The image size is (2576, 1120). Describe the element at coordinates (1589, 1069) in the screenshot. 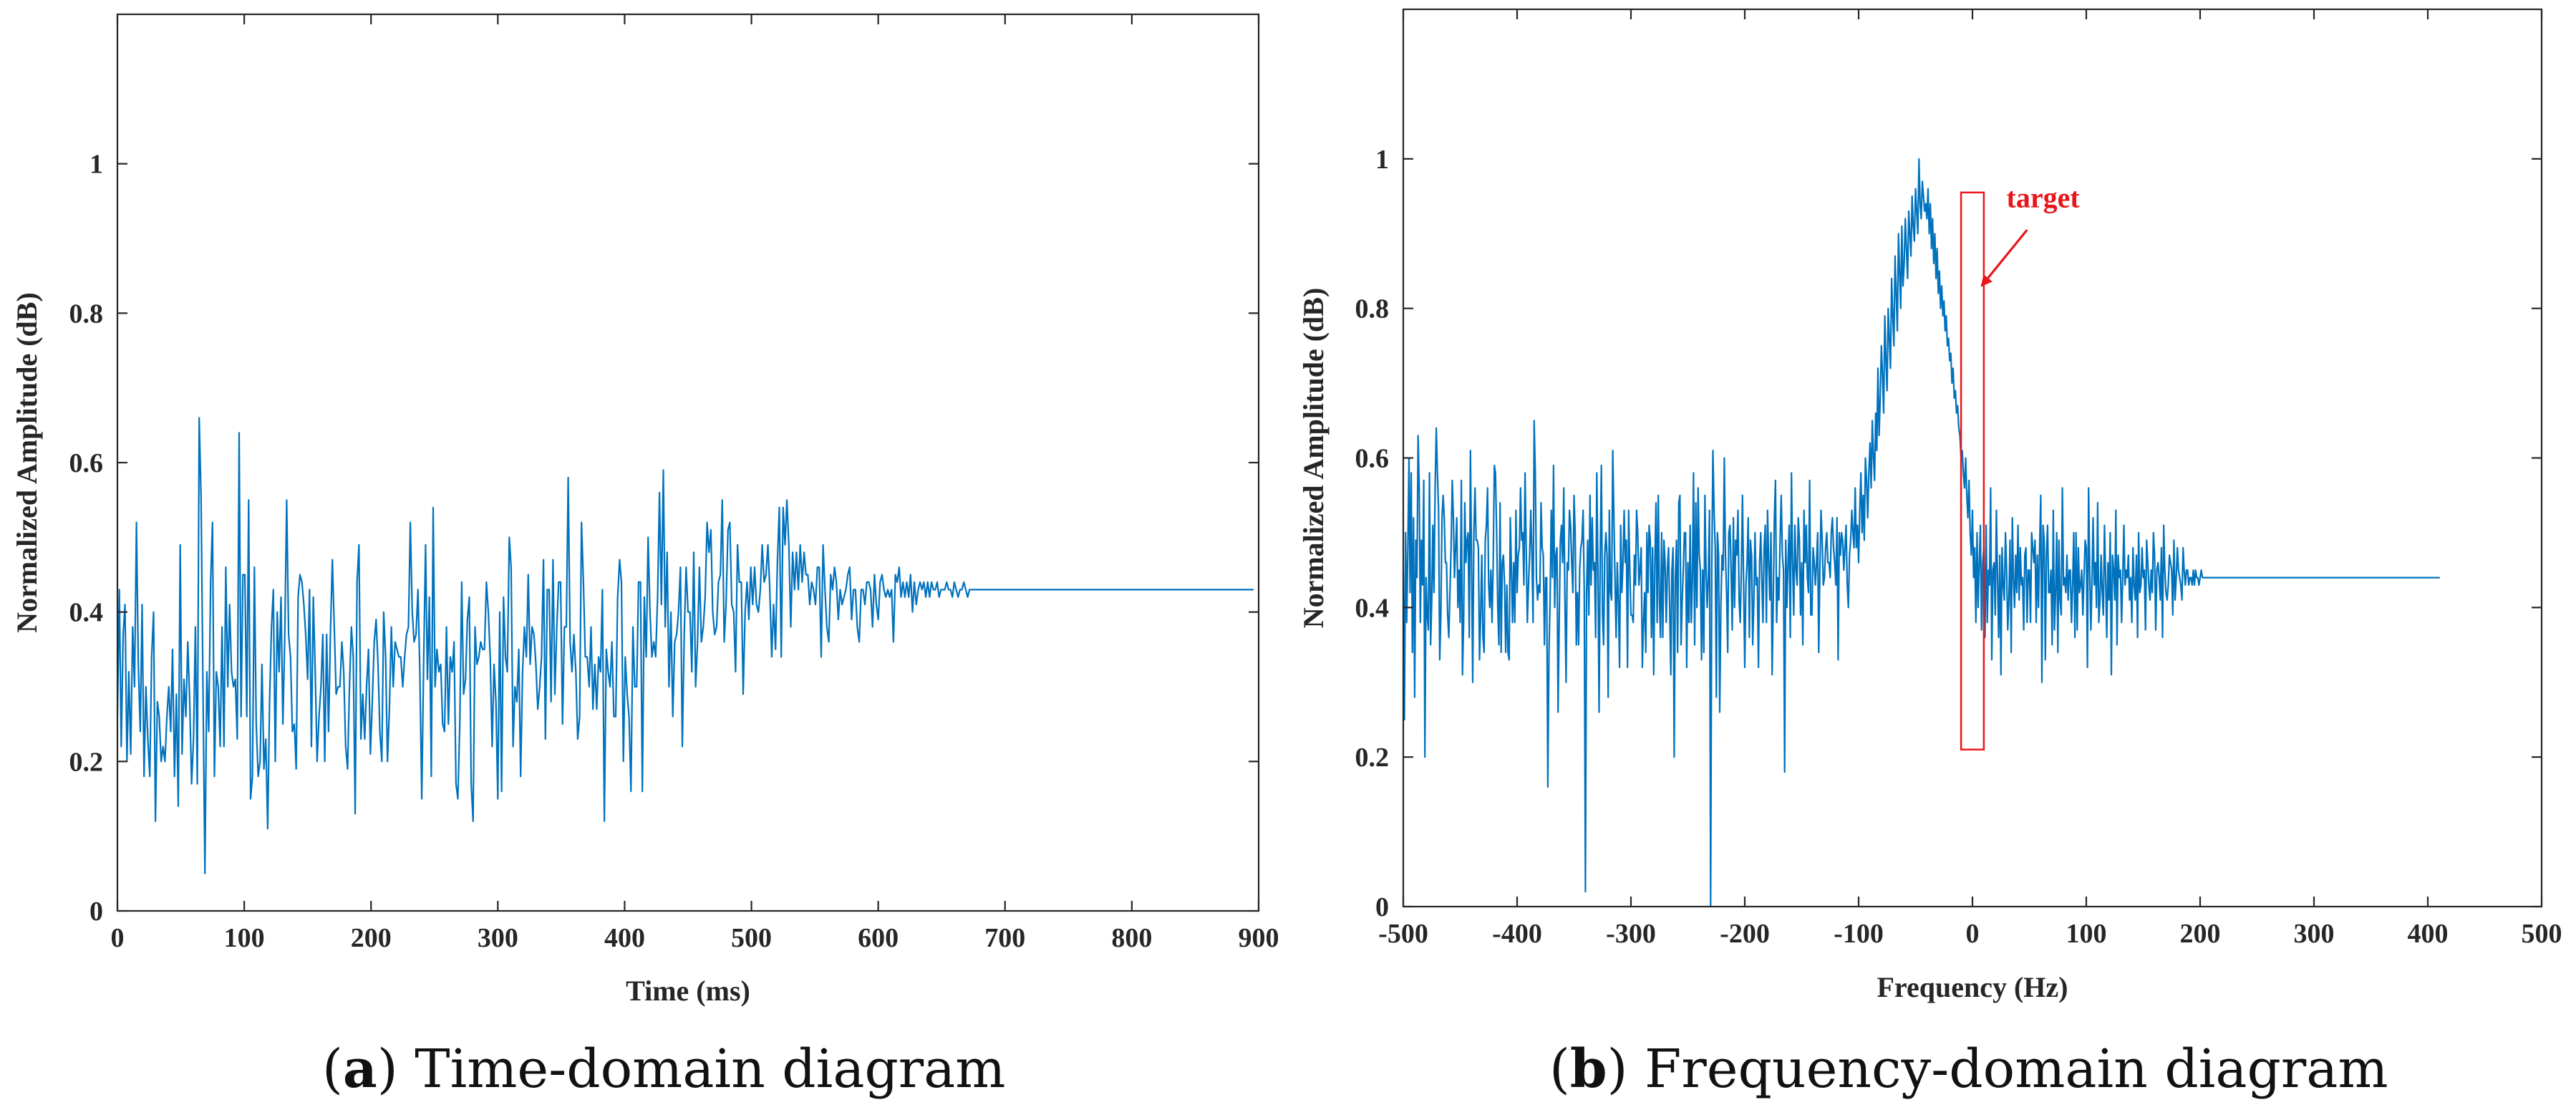

I see `caption-letter-b: b` at that location.